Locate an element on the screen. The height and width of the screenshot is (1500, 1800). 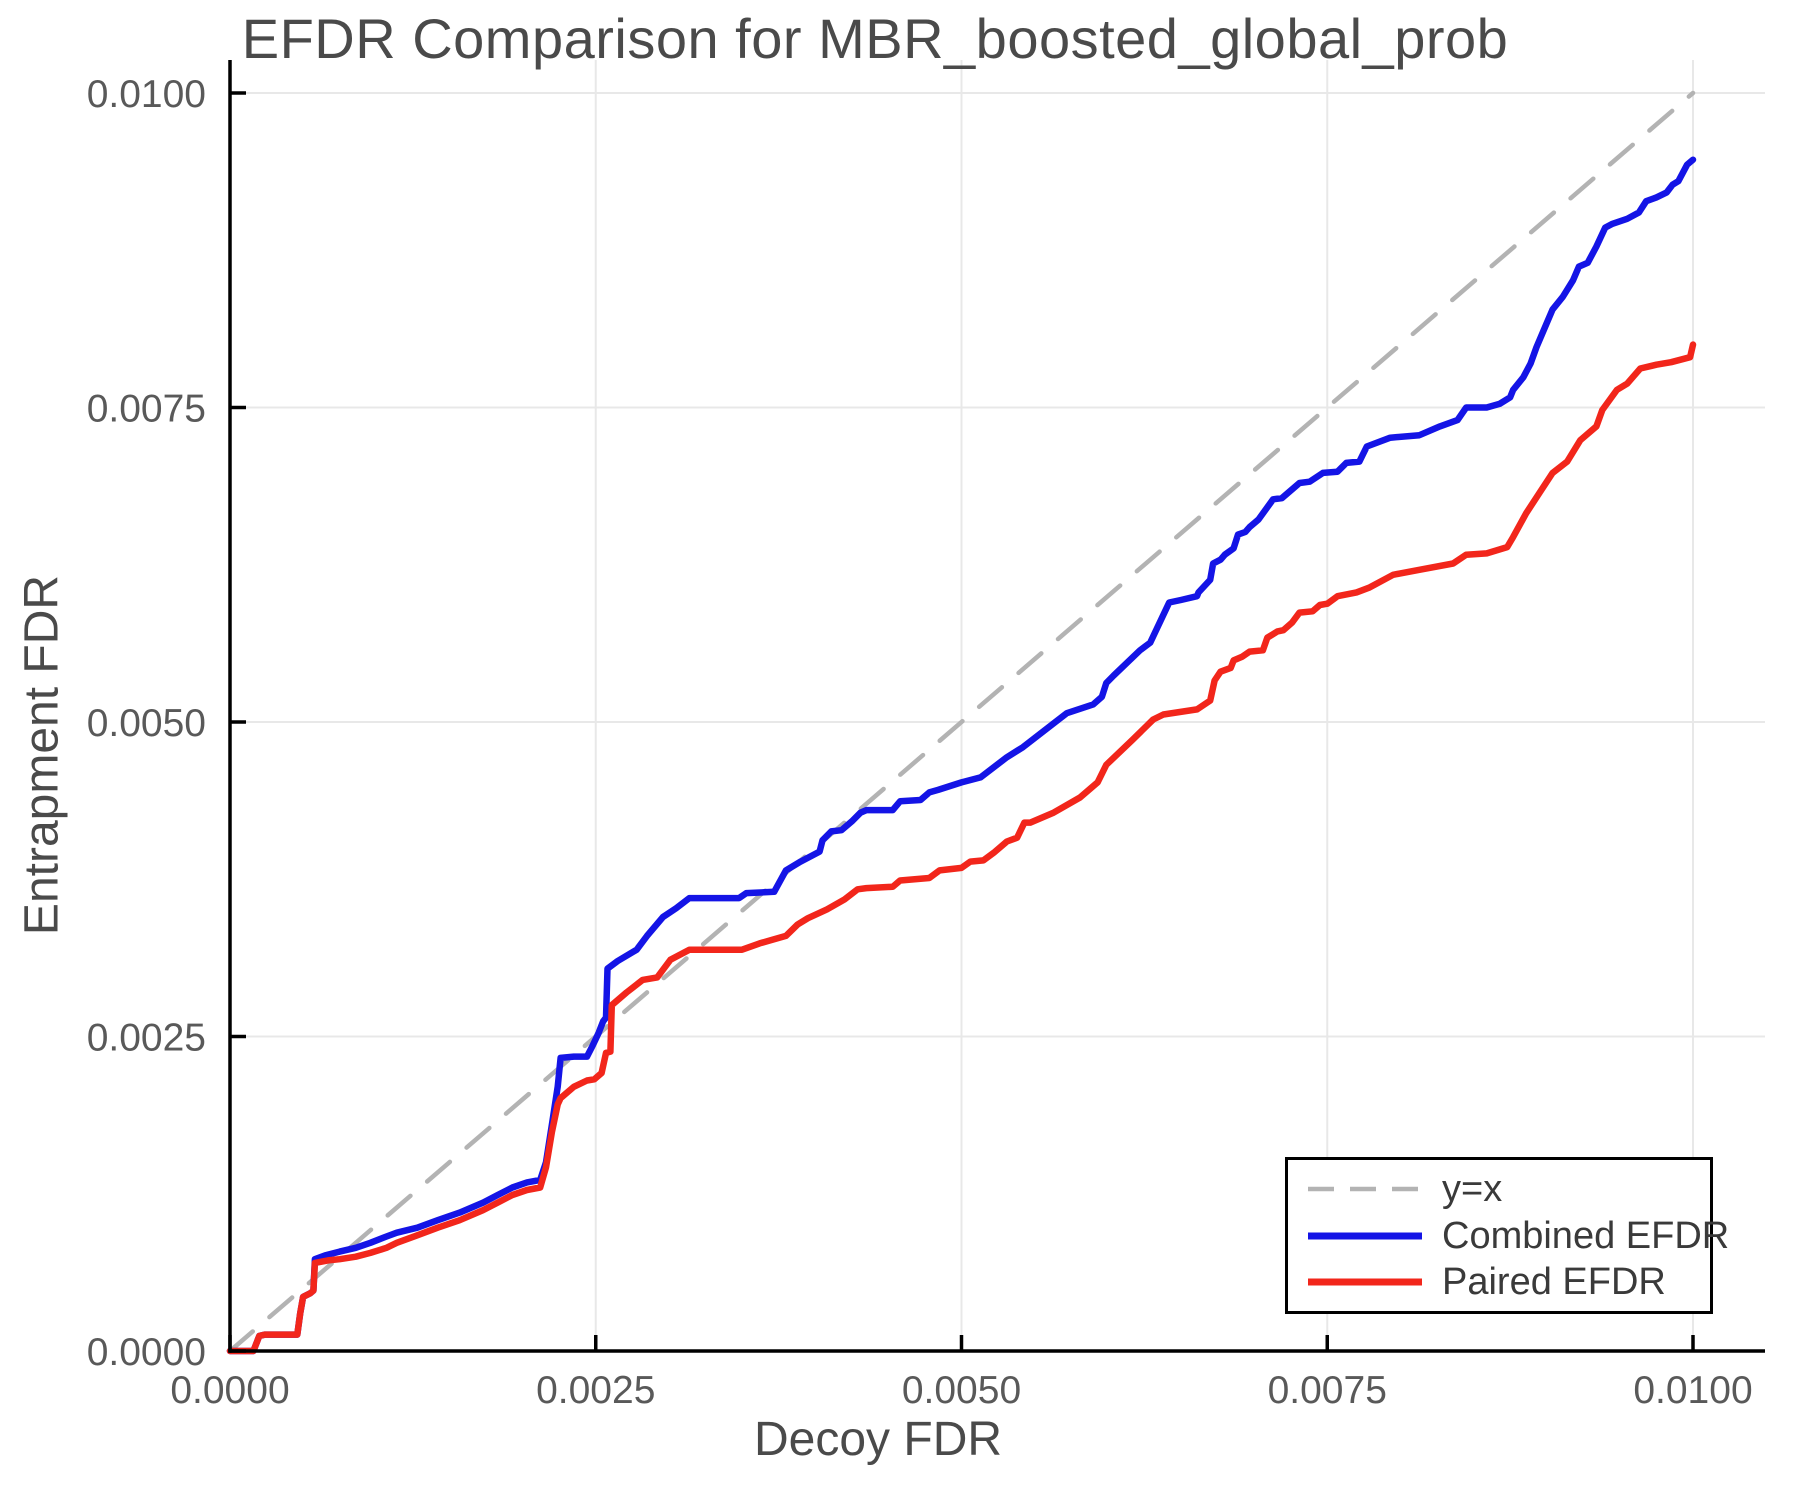
x-tick-label: 0.0000 is located at coordinates (229, 1390).